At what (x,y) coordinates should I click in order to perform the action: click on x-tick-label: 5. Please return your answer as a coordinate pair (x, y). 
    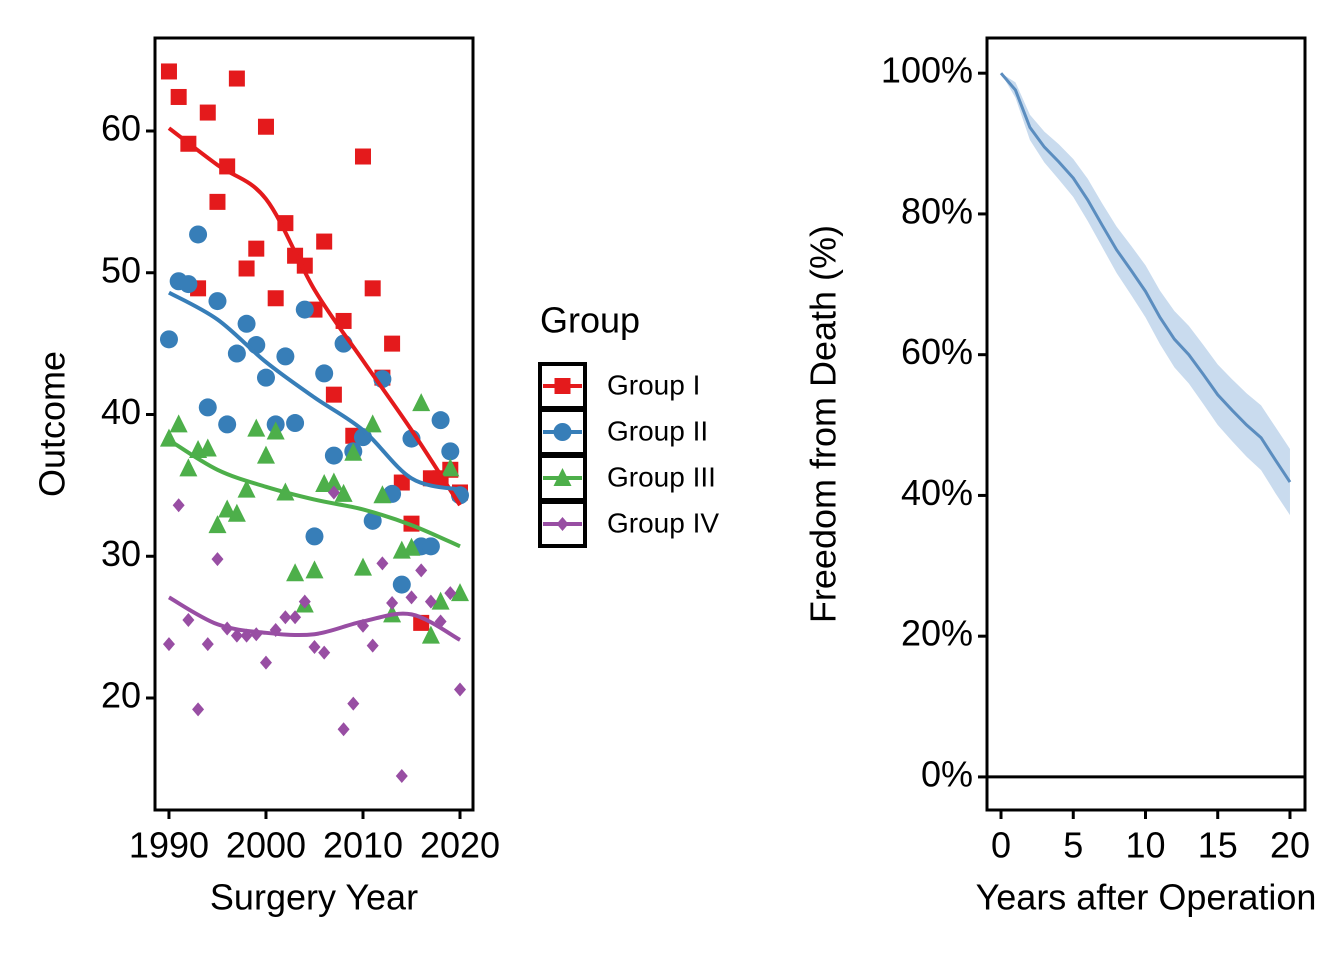
    Looking at the image, I should click on (1073, 845).